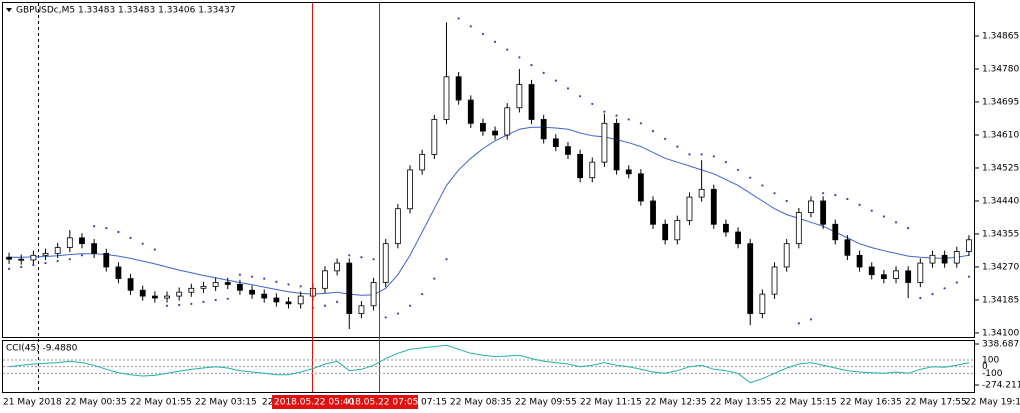 This screenshot has height=413, width=1020. What do you see at coordinates (1000, 333) in the screenshot?
I see `y-tick-label: 1.34100` at bounding box center [1000, 333].